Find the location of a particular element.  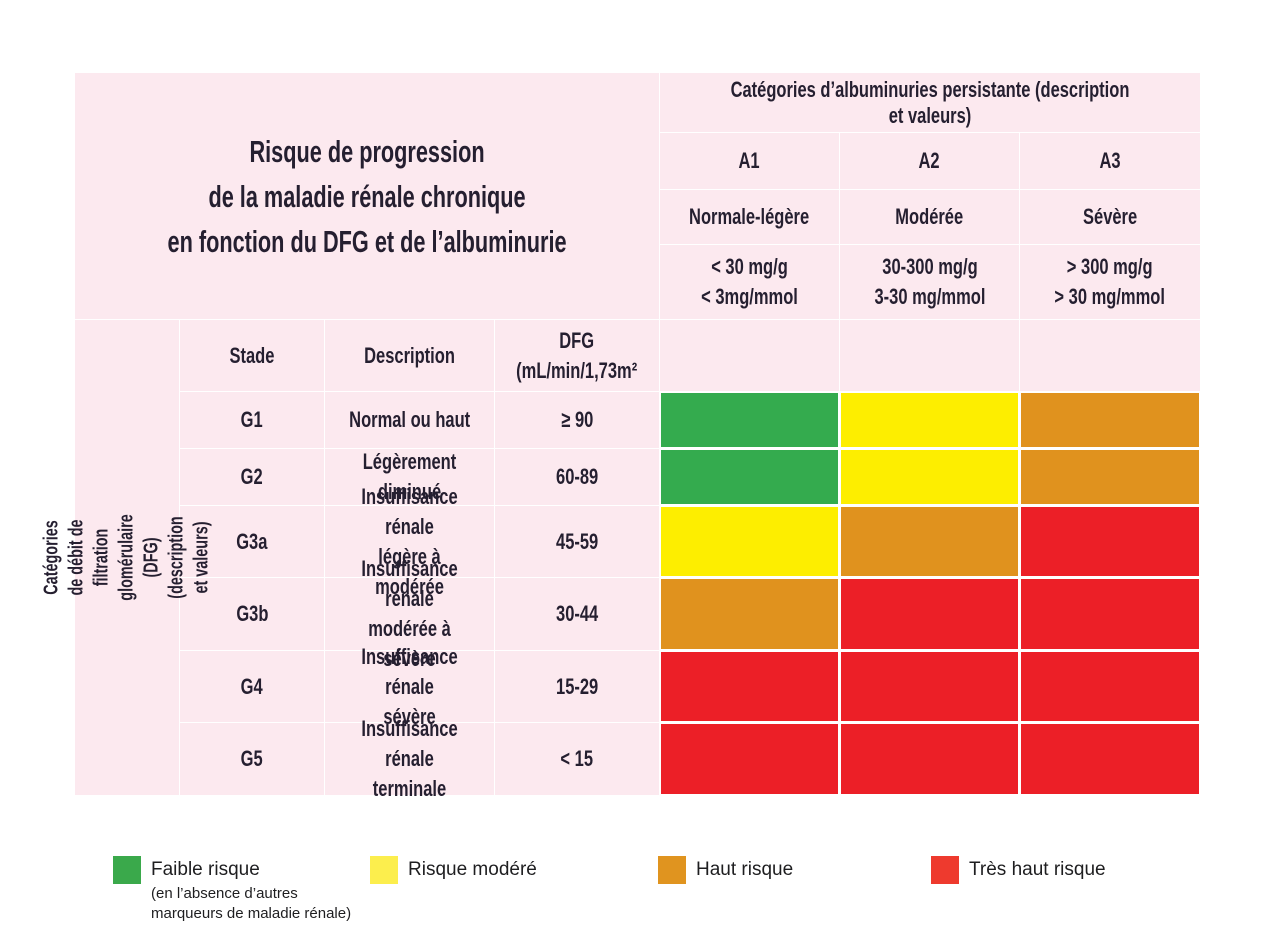

row-g3a-description-cell: Insuffisance rénale légère à modérée is located at coordinates (409, 541).